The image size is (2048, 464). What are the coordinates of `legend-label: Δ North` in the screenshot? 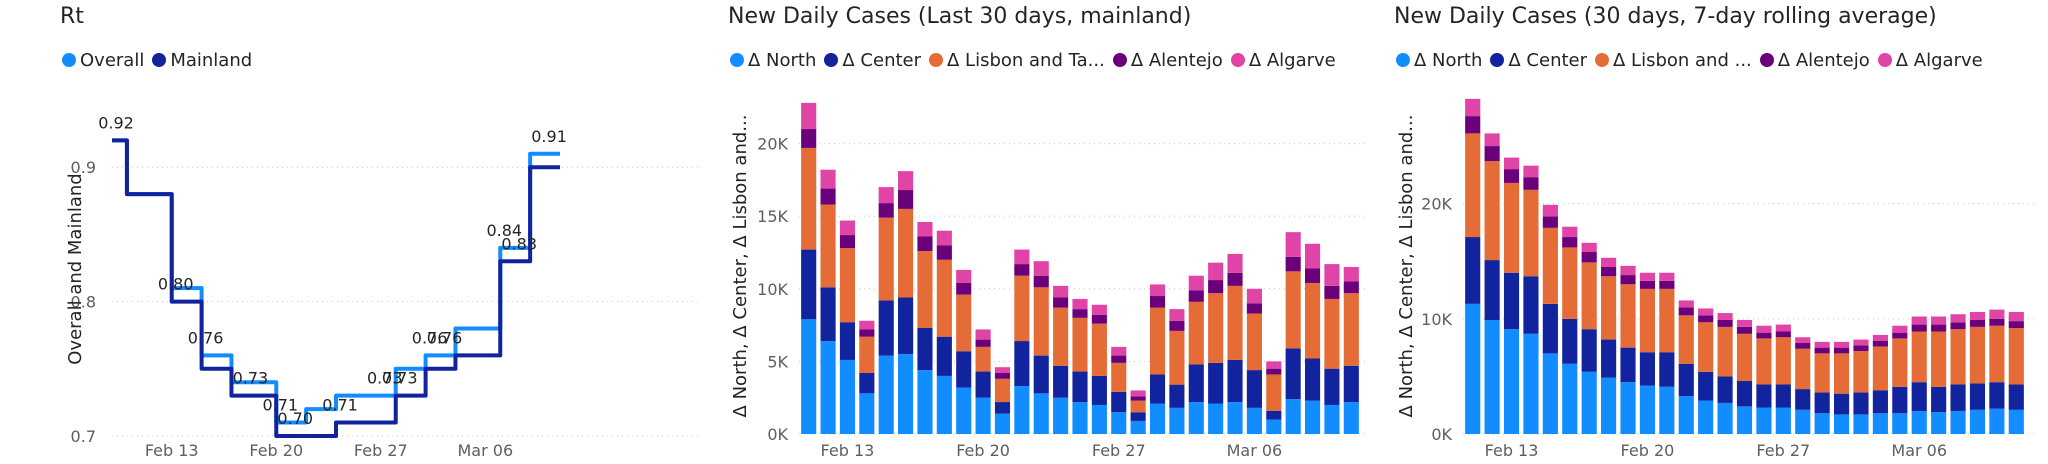 It's located at (1448, 60).